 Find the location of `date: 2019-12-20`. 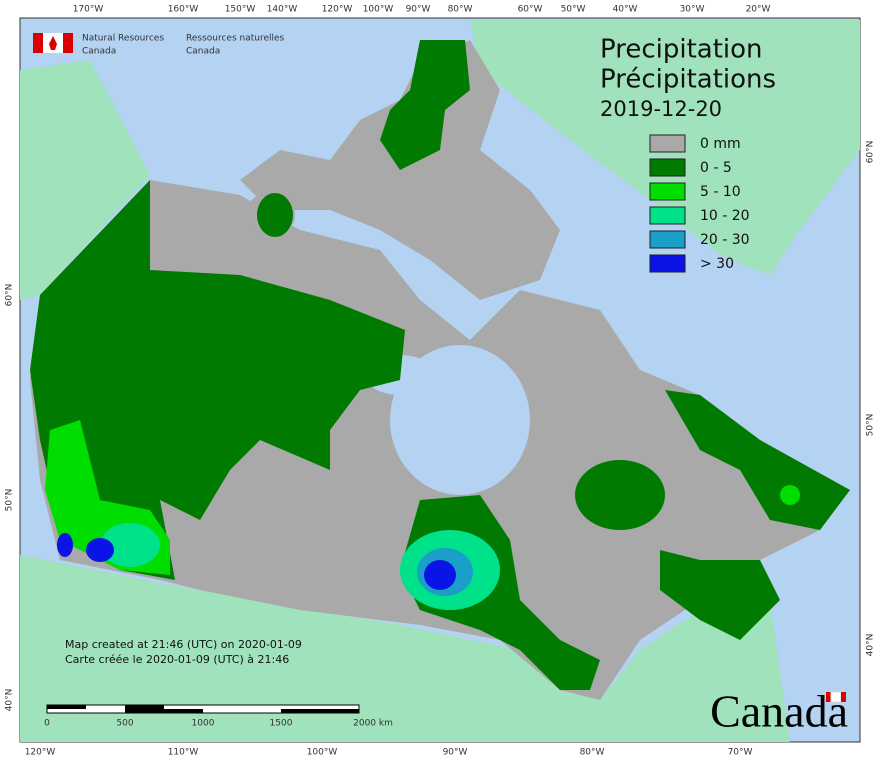

date: 2019-12-20 is located at coordinates (661, 109).